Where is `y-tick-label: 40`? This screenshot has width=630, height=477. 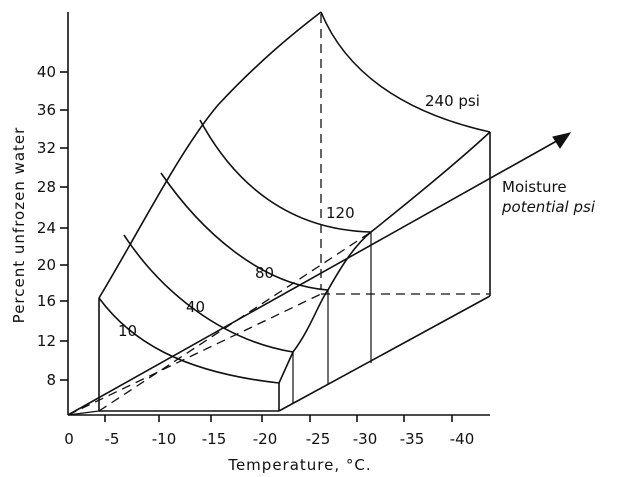
y-tick-label: 40 is located at coordinates (46, 72).